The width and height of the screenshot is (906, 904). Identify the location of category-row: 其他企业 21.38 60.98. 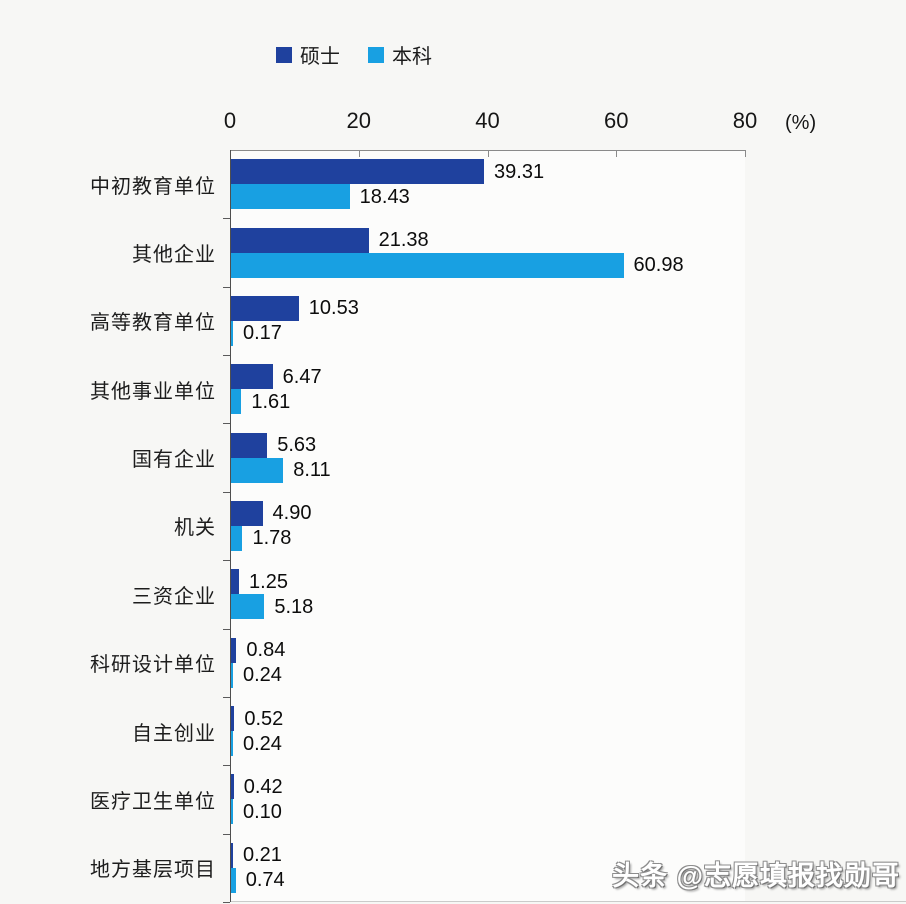
(438, 252).